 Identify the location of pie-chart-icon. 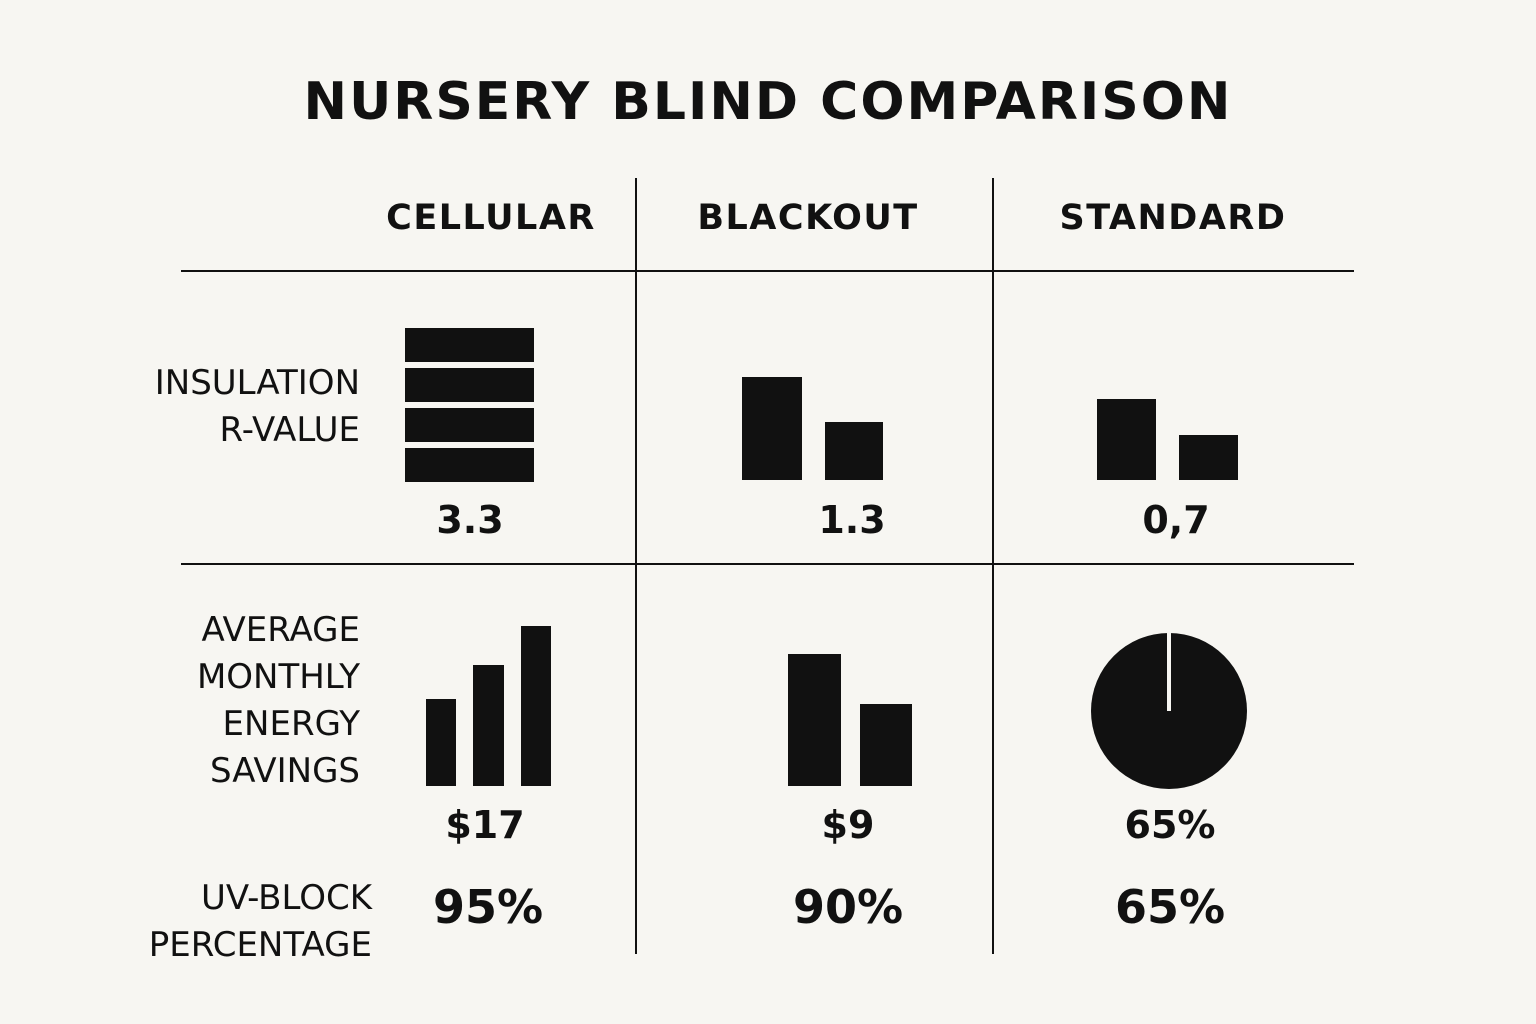
(1169, 711).